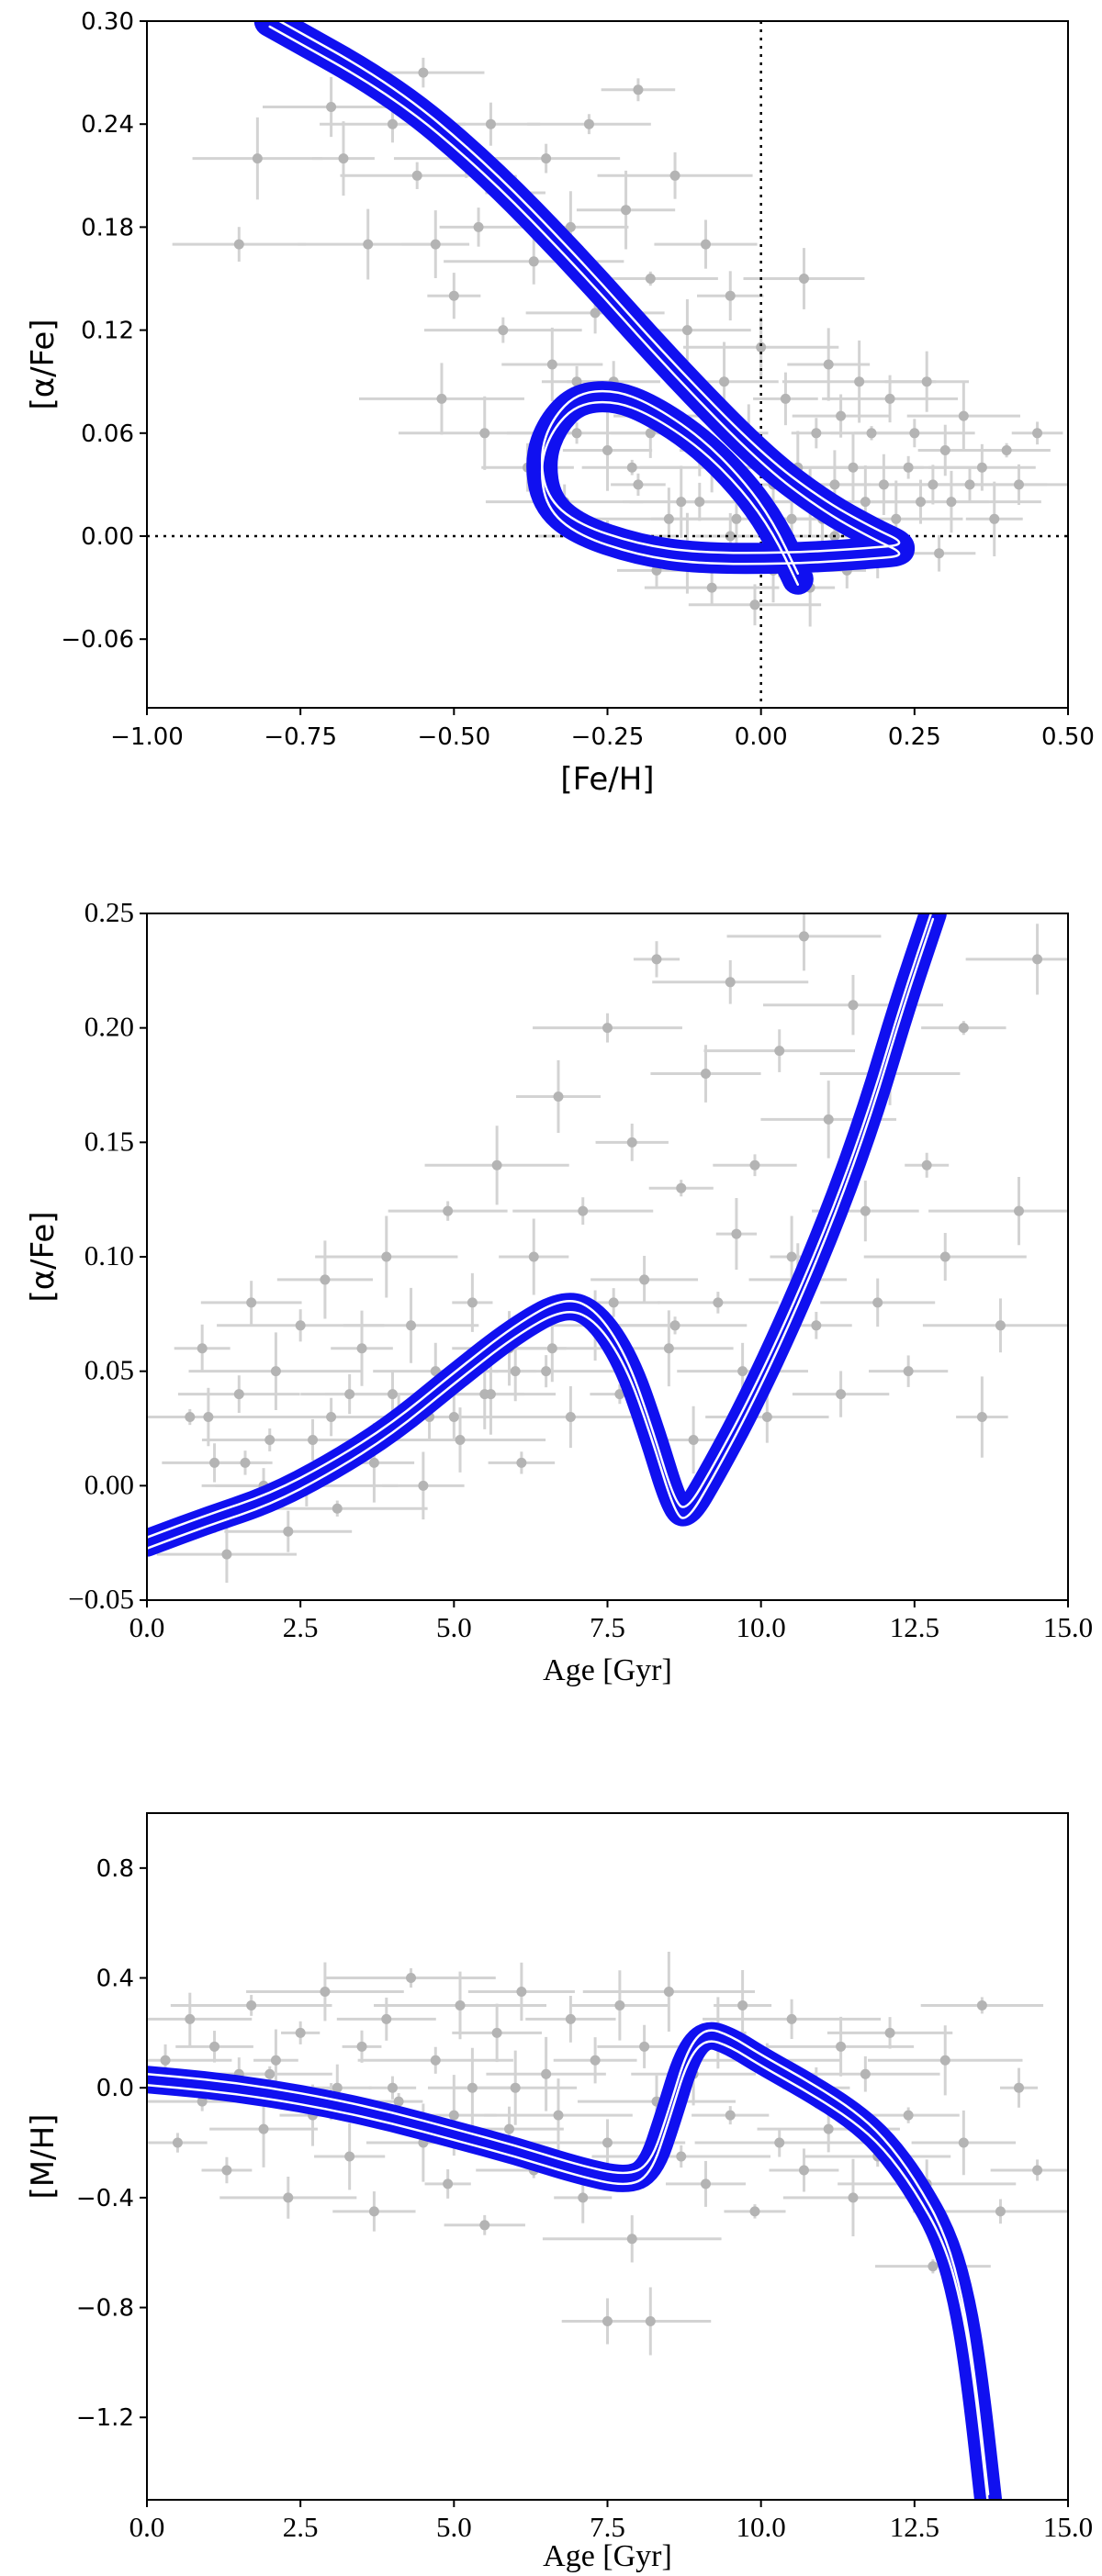  Describe the element at coordinates (109, 1484) in the screenshot. I see `y-tick-label: 0.00` at that location.